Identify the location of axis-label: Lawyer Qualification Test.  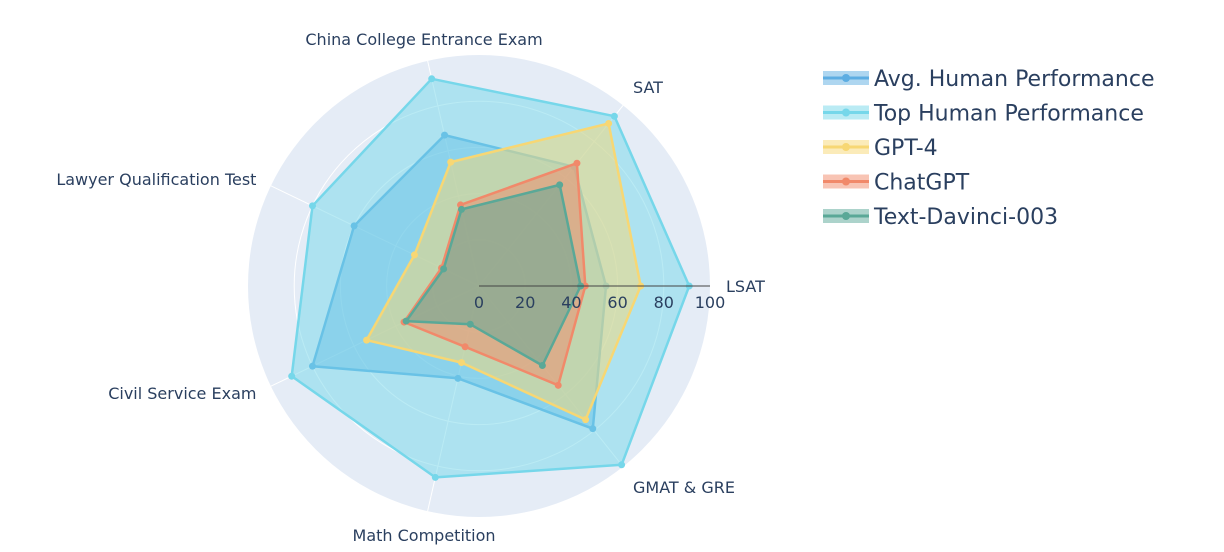
(156, 179).